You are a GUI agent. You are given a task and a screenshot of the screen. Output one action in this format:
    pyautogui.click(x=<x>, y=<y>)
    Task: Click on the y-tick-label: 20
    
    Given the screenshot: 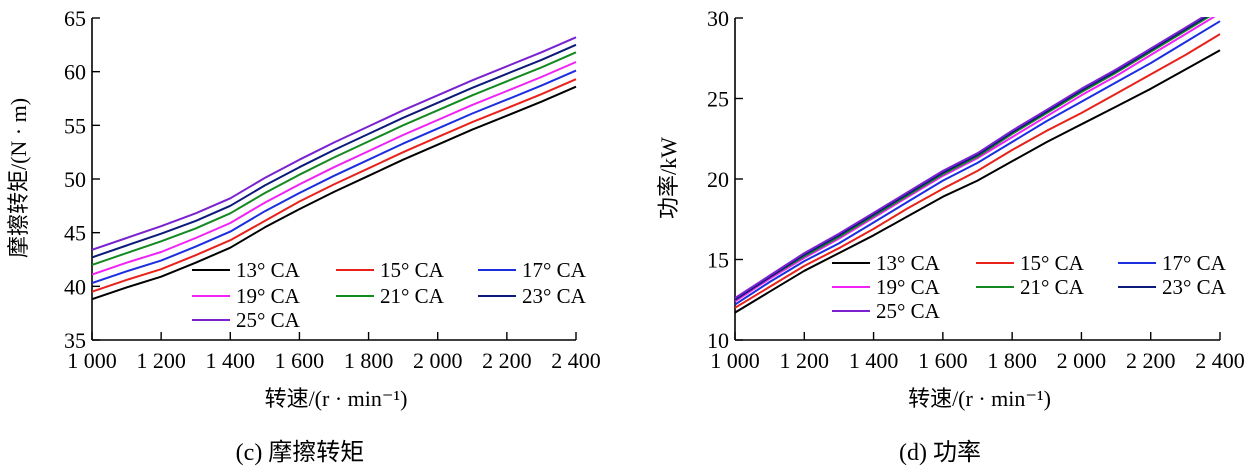 What is the action you would take?
    pyautogui.click(x=718, y=179)
    